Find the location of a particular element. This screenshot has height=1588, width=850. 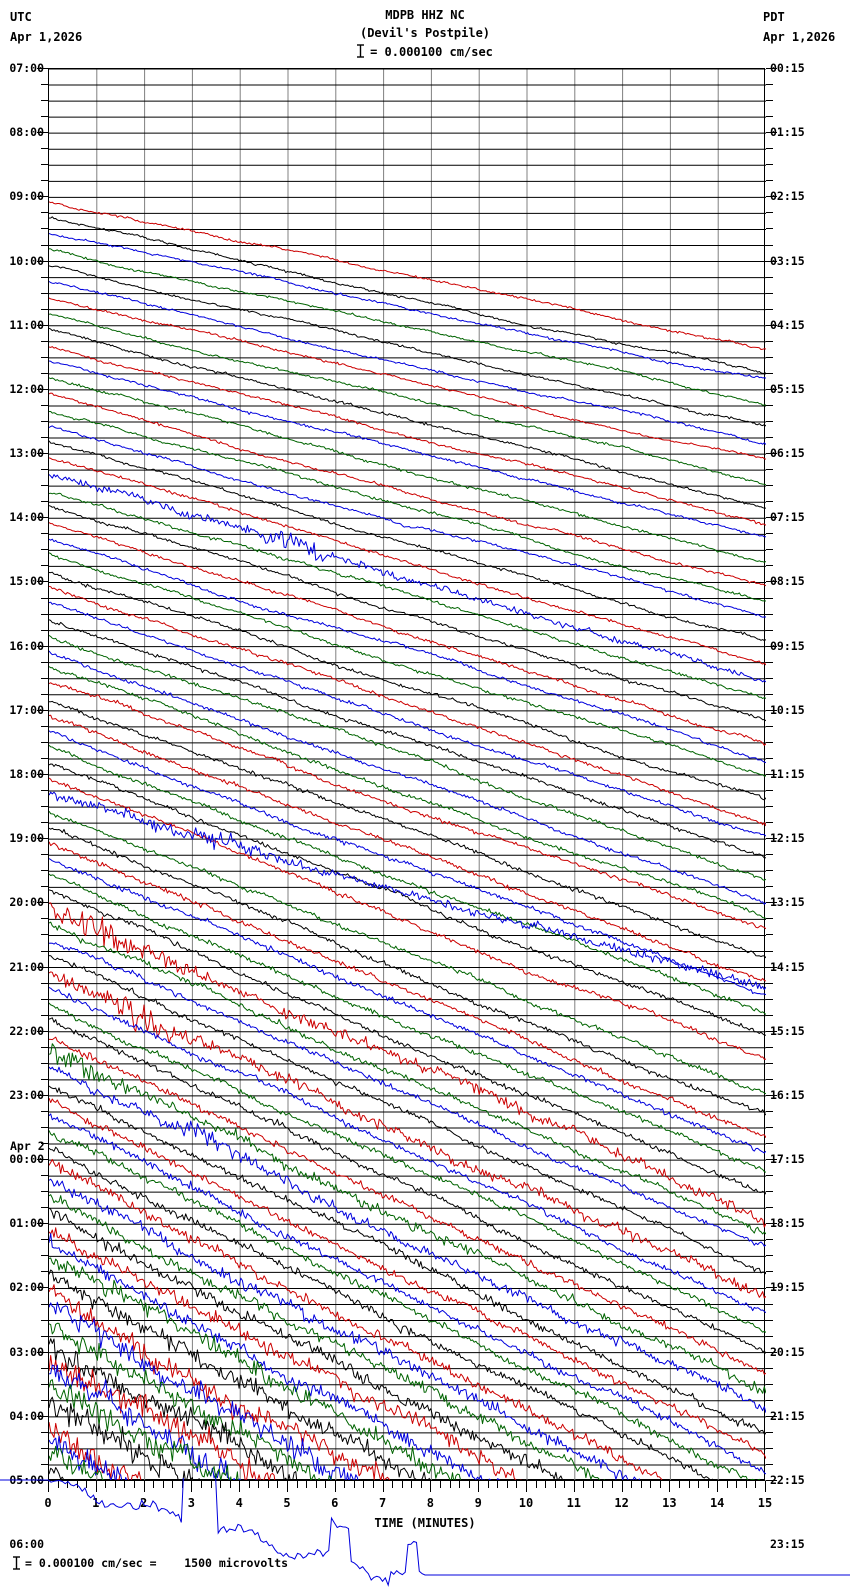

utc-tick-label: 12:00 is located at coordinates (26, 388).